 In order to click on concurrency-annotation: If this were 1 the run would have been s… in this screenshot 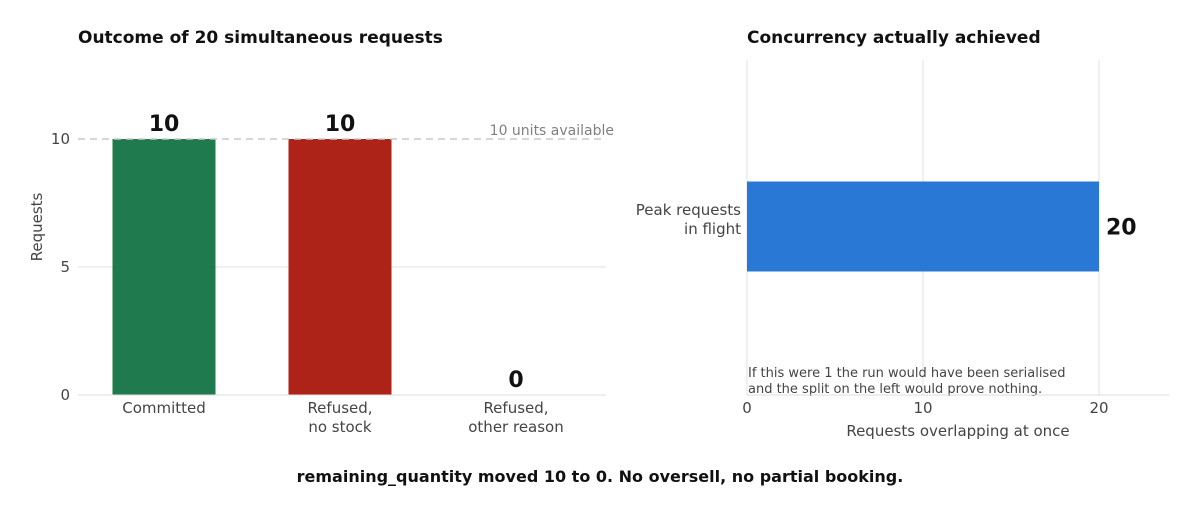, I will do `click(906, 381)`.